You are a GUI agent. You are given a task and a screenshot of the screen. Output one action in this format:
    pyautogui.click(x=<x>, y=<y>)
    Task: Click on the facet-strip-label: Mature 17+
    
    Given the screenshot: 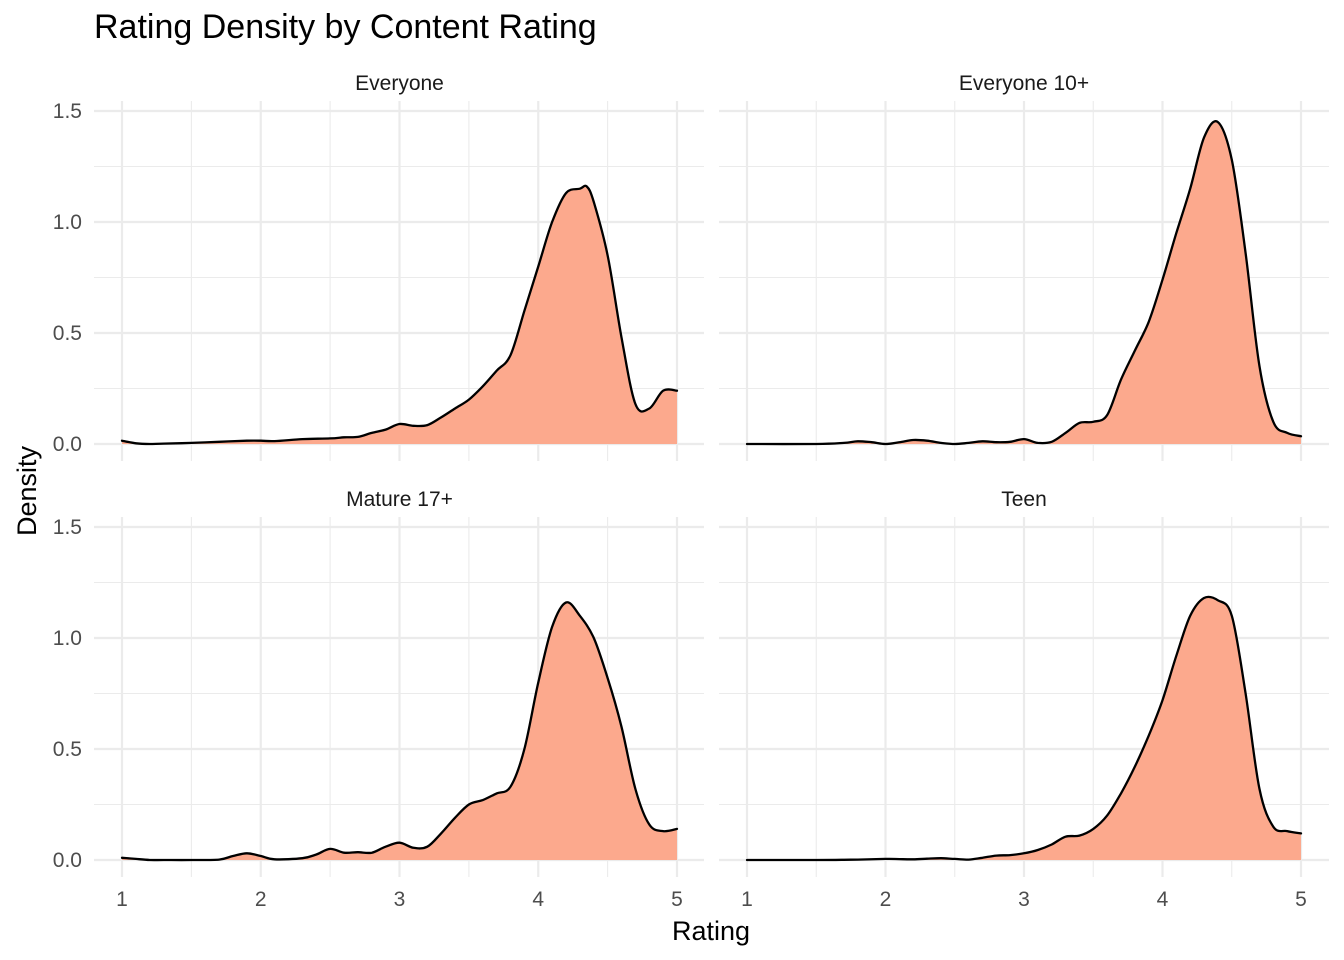 What is the action you would take?
    pyautogui.click(x=399, y=499)
    